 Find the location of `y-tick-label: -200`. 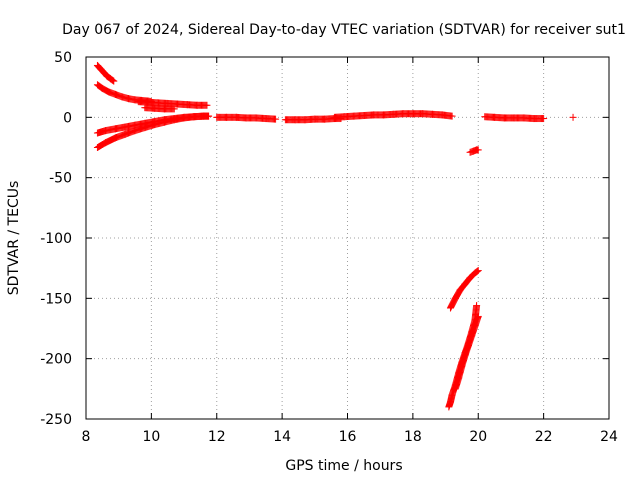

y-tick-label: -200 is located at coordinates (56, 360).